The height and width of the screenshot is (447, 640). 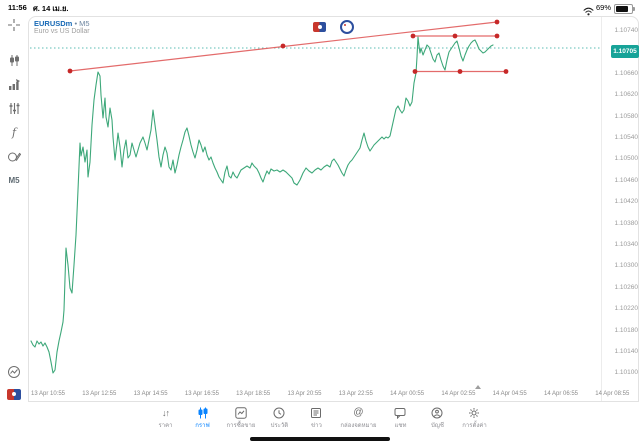 I want to click on battery-icon, so click(x=624, y=8).